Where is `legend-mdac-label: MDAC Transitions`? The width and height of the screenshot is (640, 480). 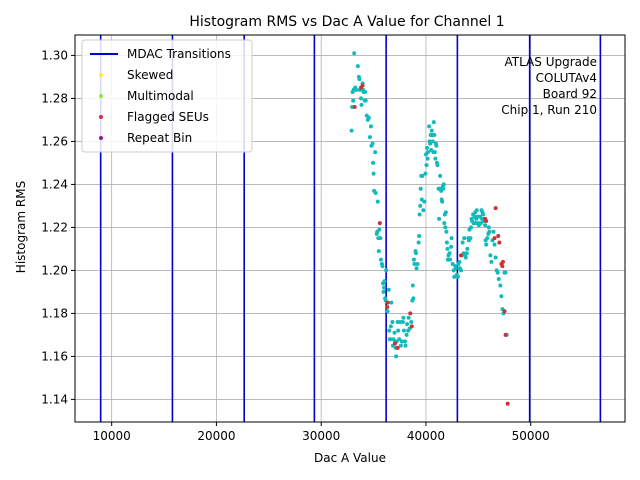 legend-mdac-label: MDAC Transitions is located at coordinates (179, 54).